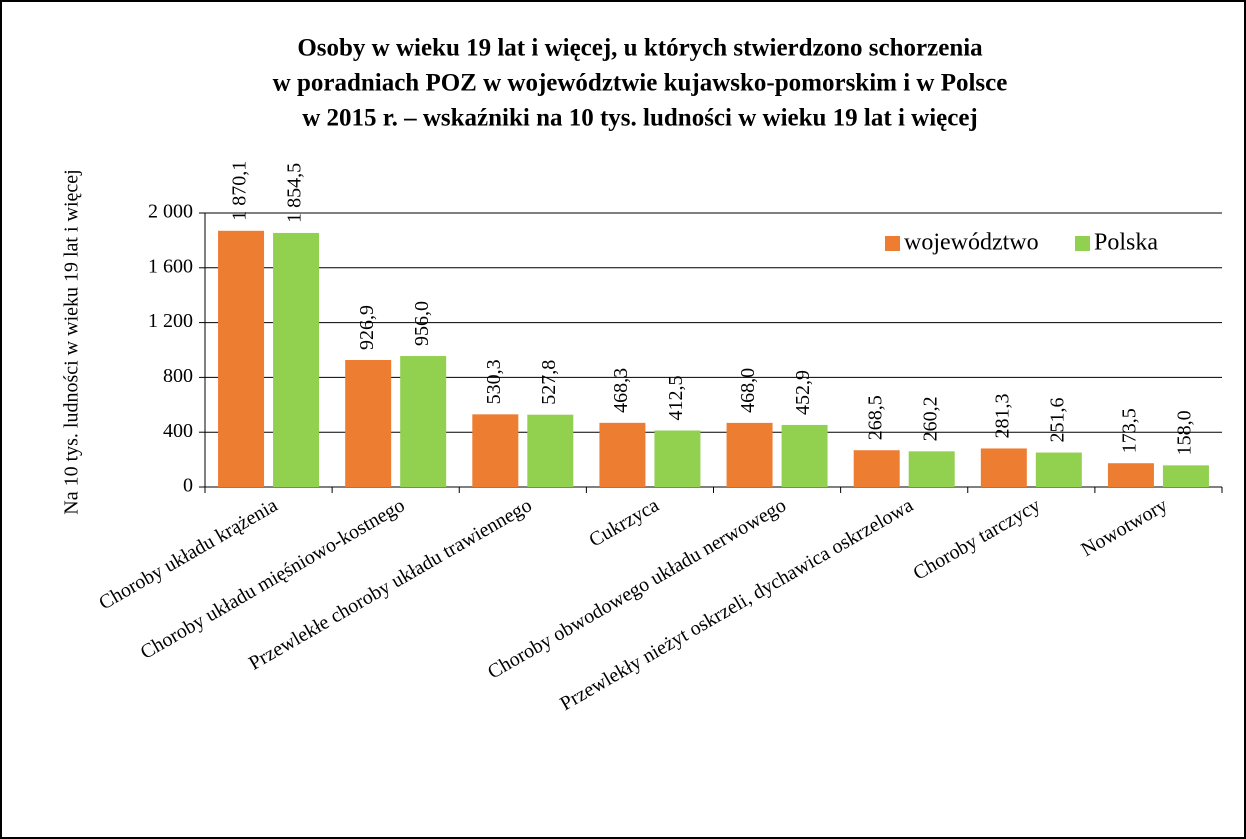  Describe the element at coordinates (875, 417) in the screenshot. I see `data-label: 268,5` at that location.